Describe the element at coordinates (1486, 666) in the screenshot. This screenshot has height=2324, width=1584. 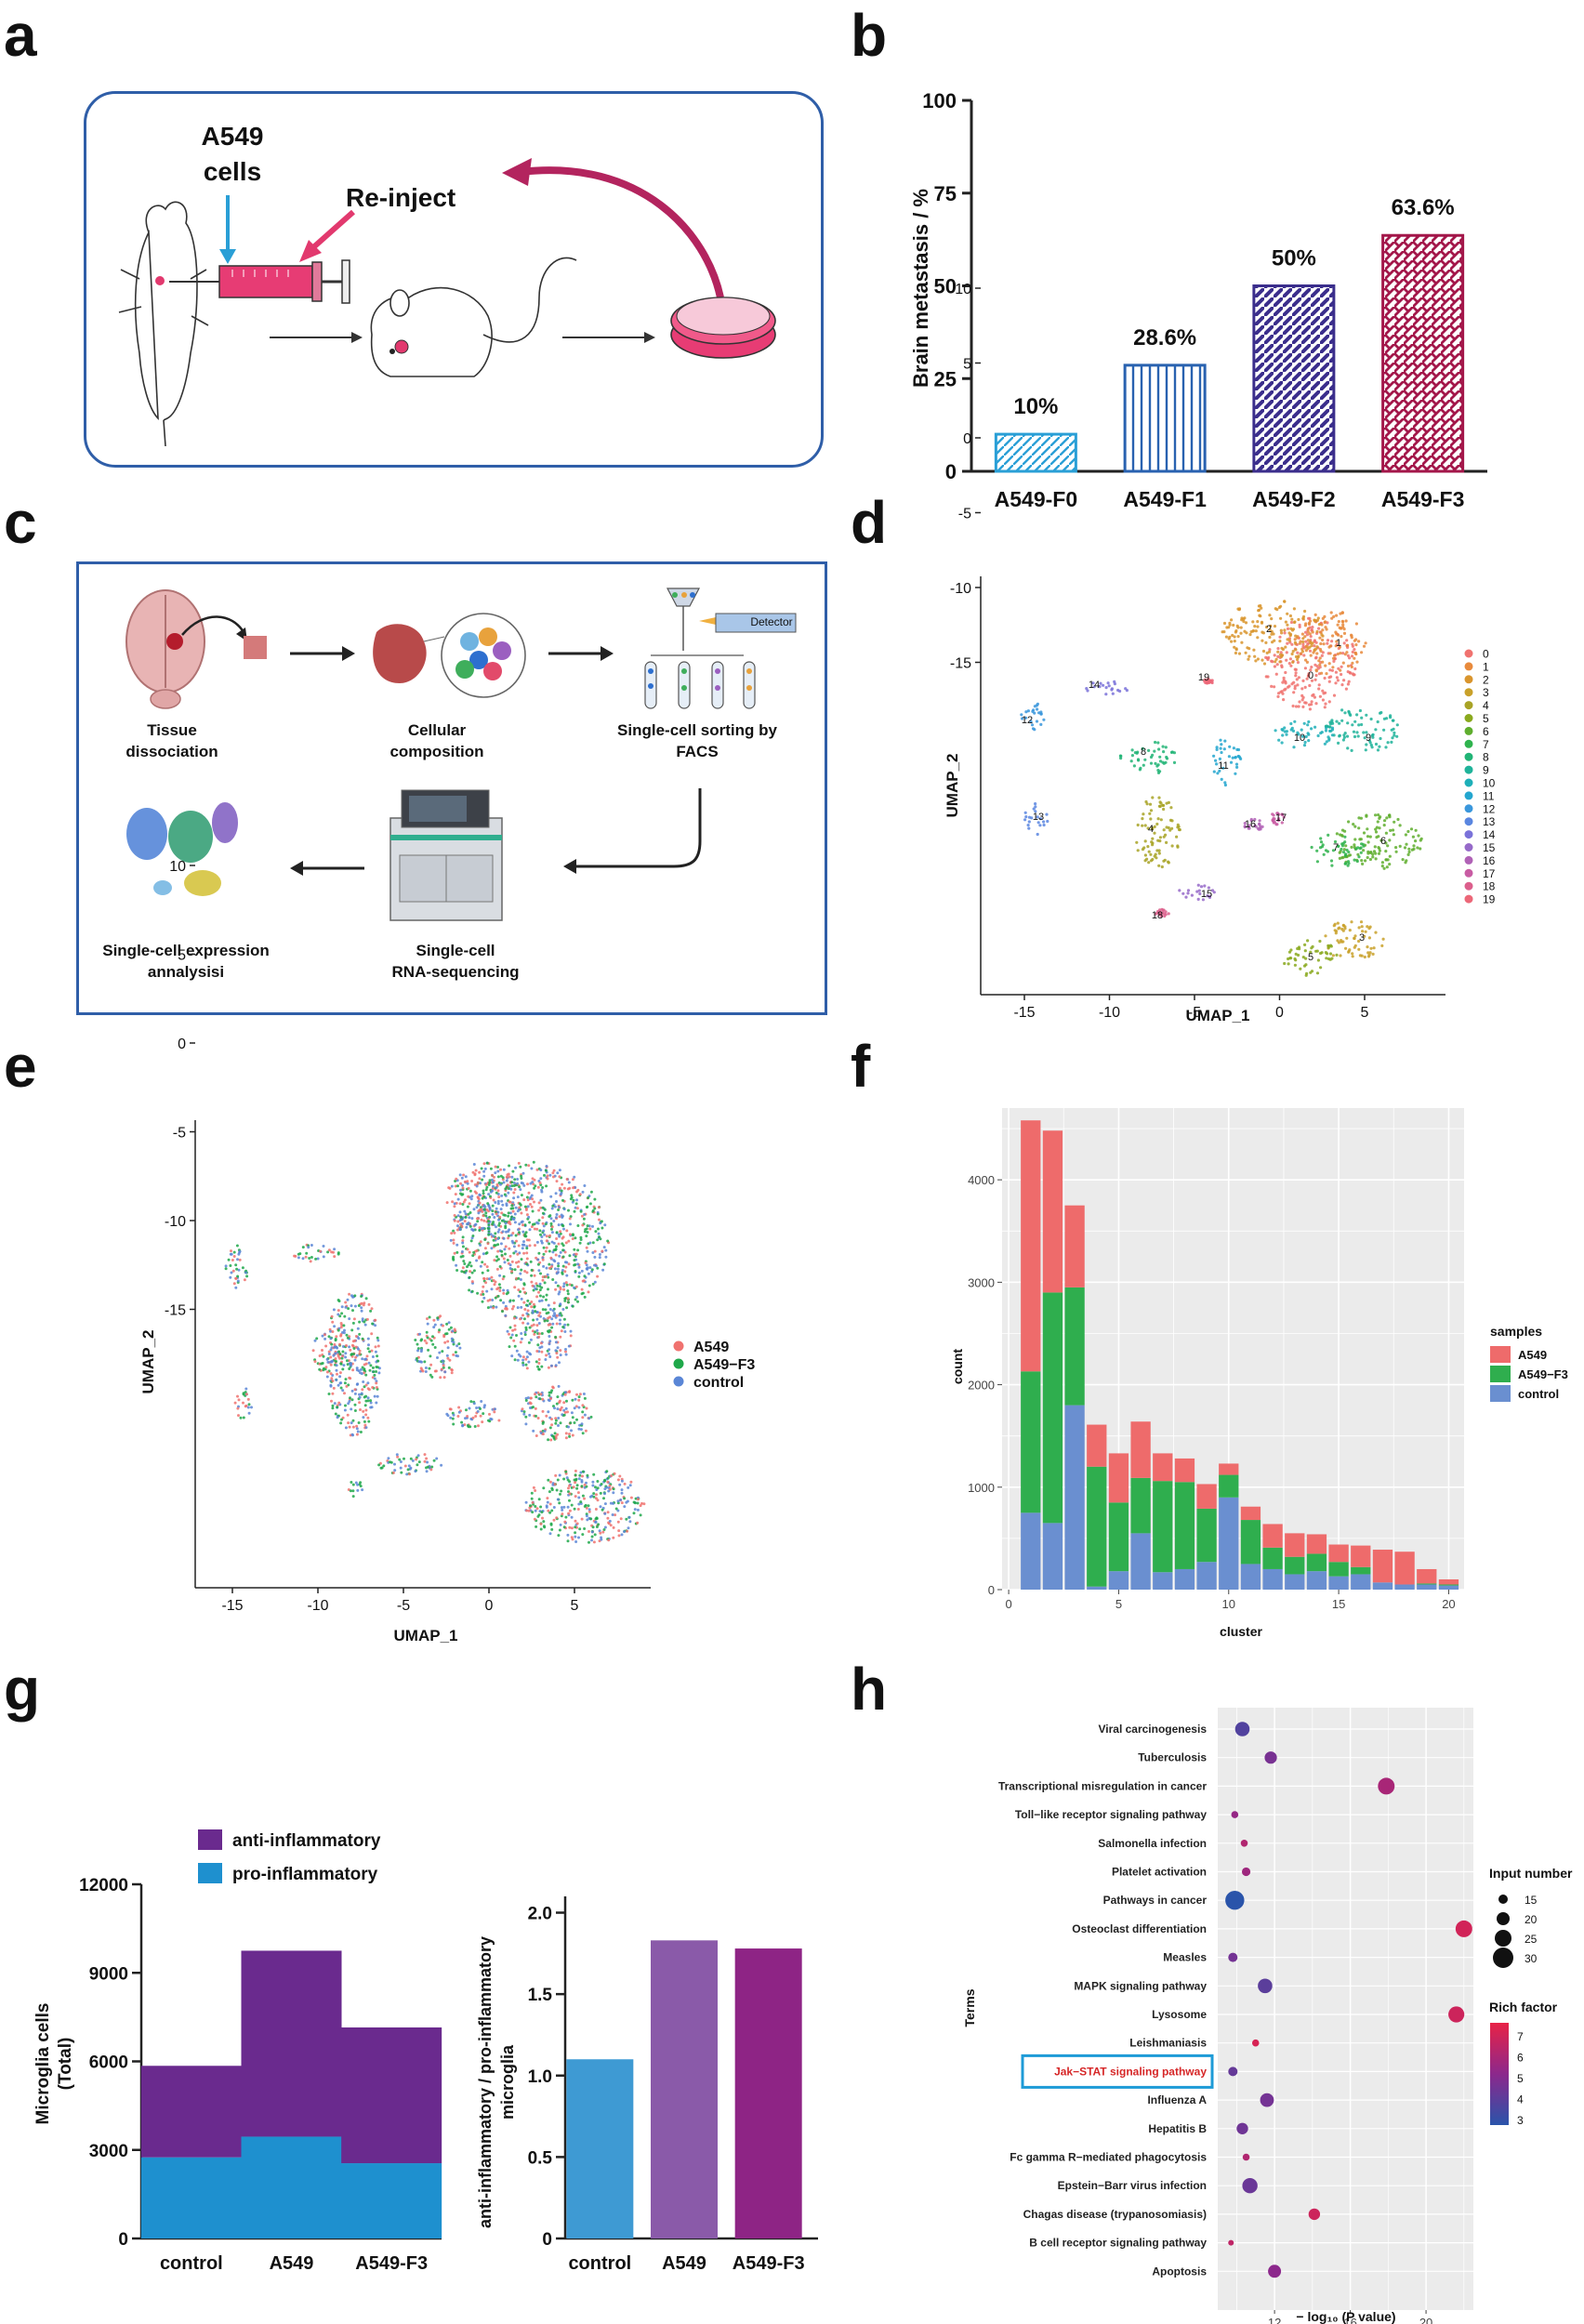
I see `d-legend-label: 1` at that location.